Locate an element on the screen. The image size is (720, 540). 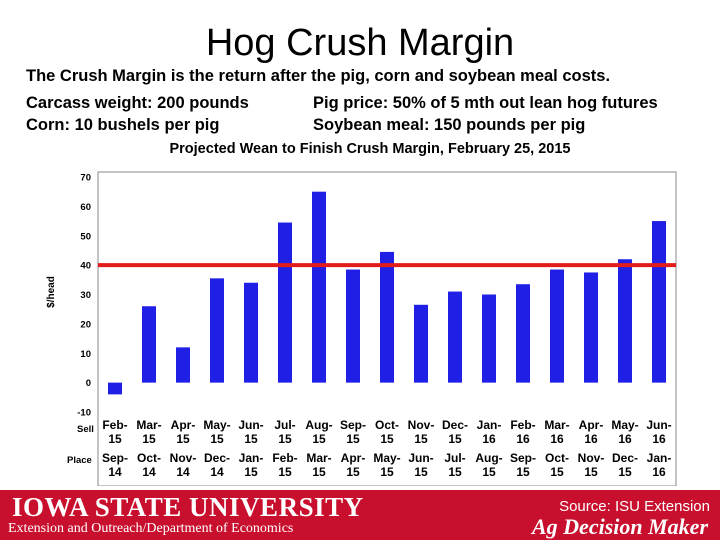
slide-title: Hog Crush Margin is located at coordinates (360, 43).